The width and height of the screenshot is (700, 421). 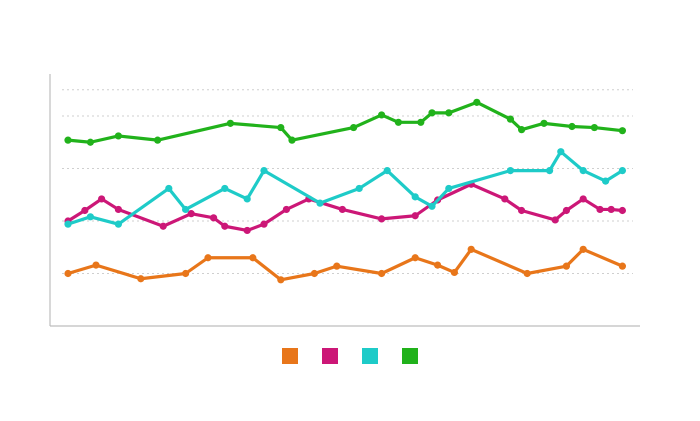 I want to click on legend, so click(x=350, y=356).